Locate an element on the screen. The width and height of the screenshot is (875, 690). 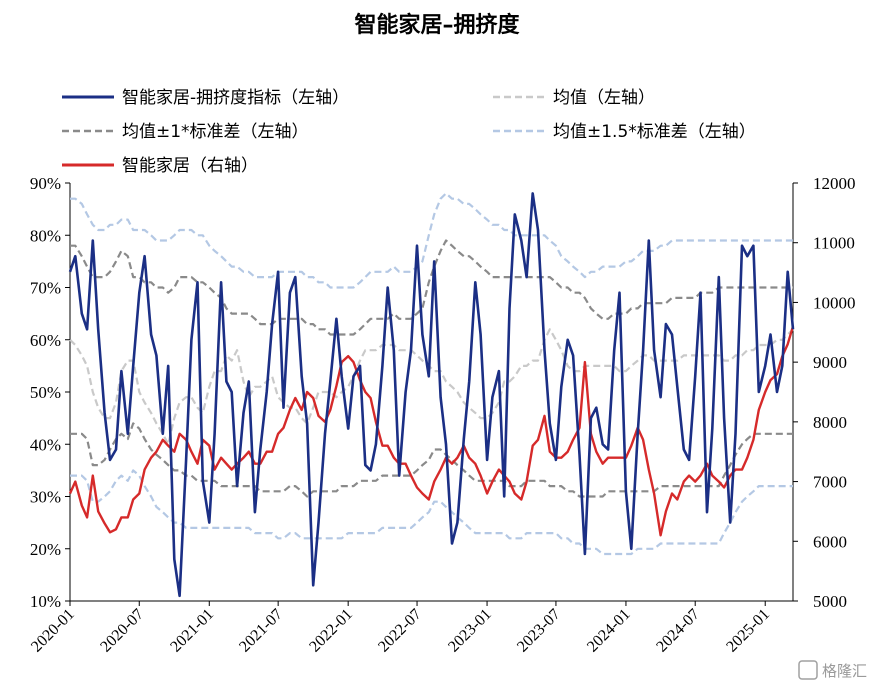
right-tick-label: 6000 is located at coordinates (830, 541).